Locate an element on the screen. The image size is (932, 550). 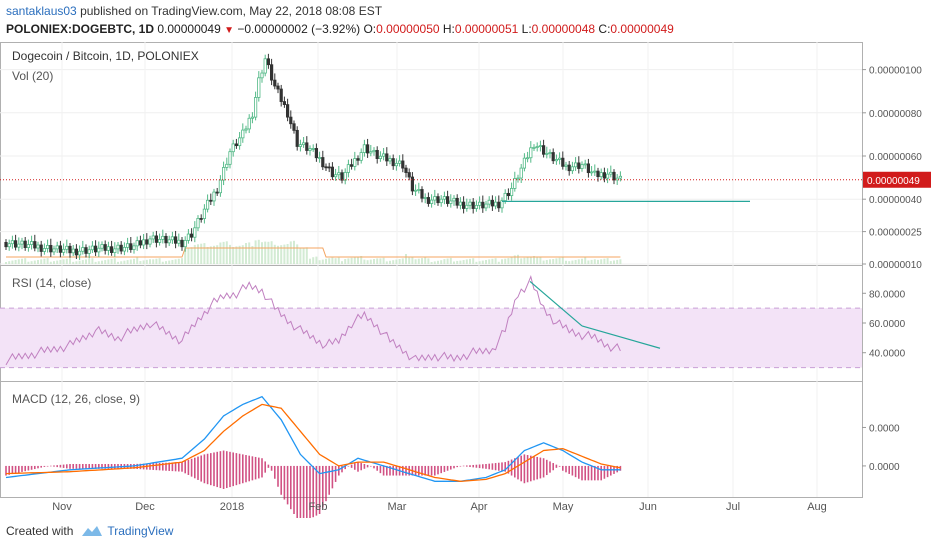
rsi-tick-label: 60.0000 is located at coordinates (887, 324).